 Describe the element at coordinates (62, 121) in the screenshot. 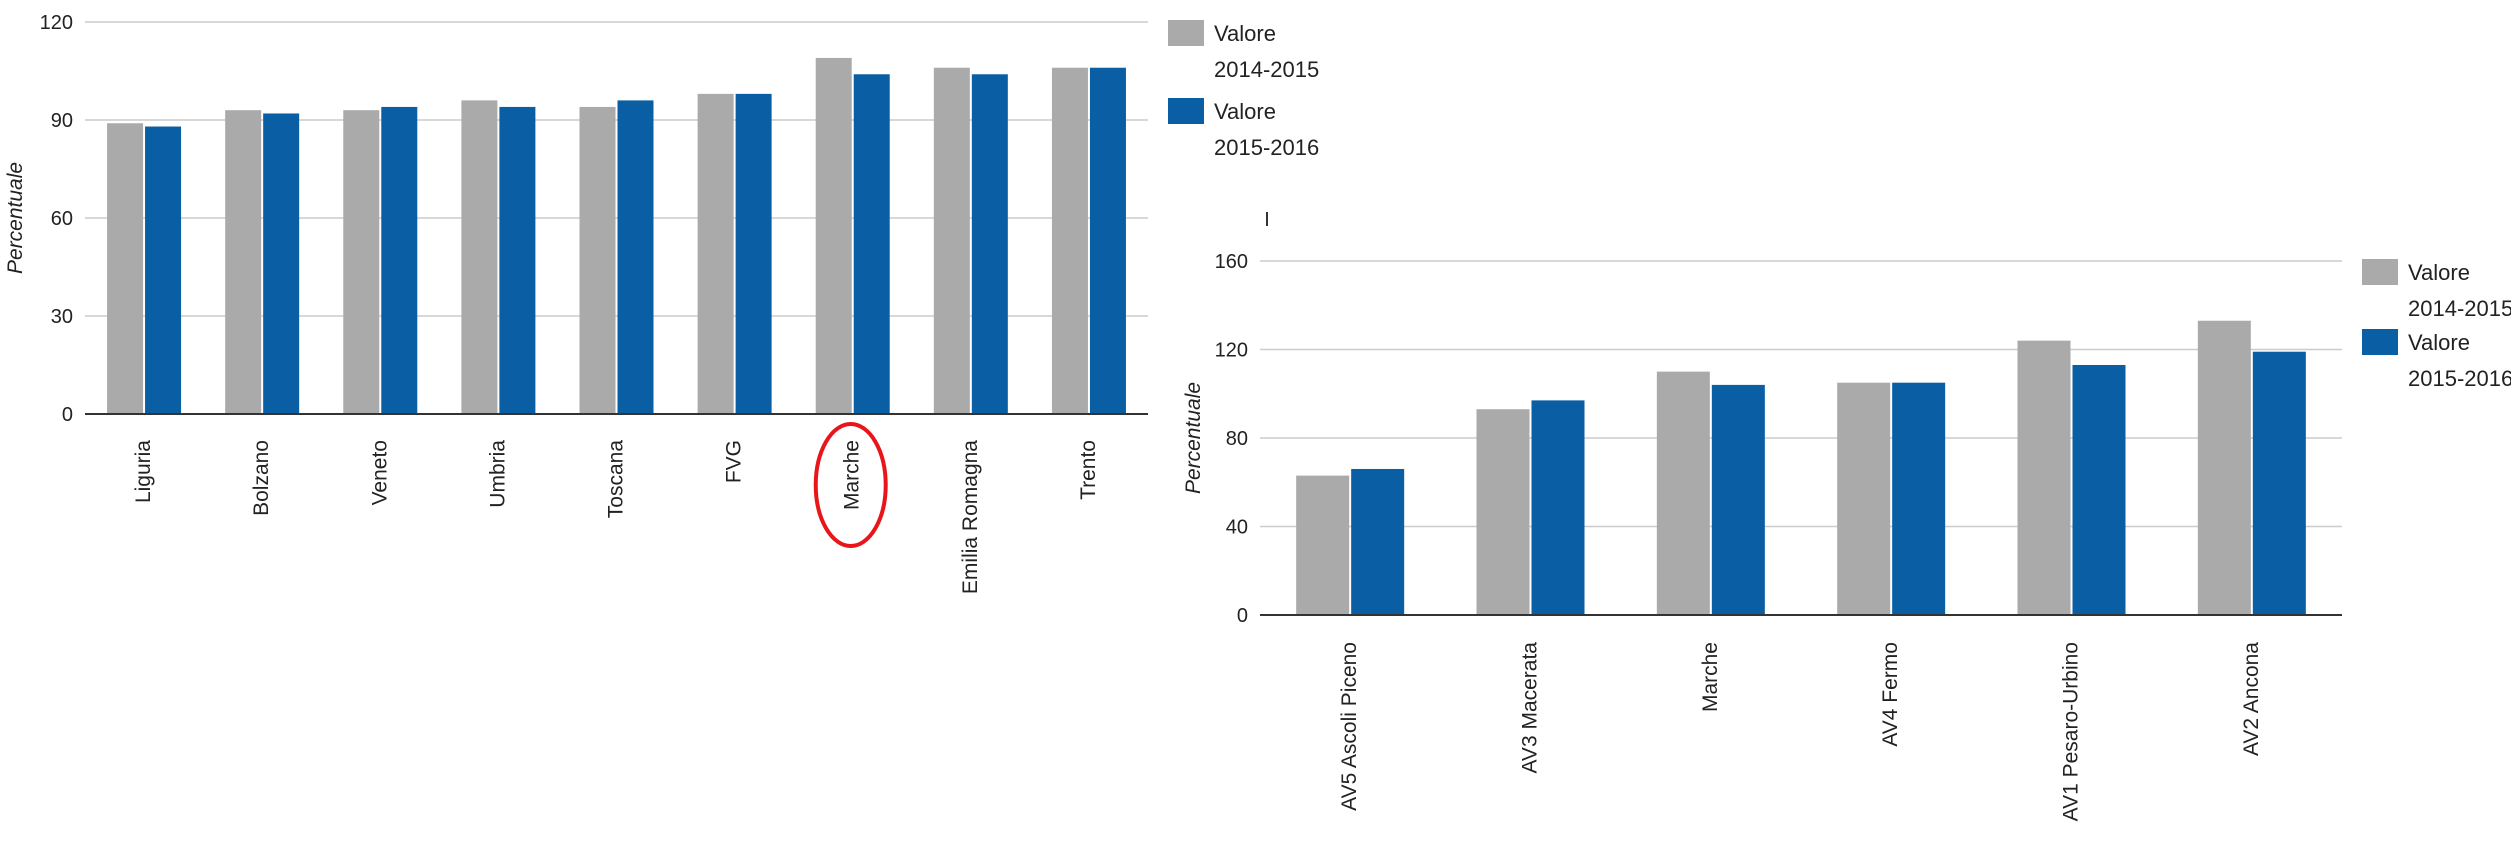

I see `y-tick-label: 90` at that location.